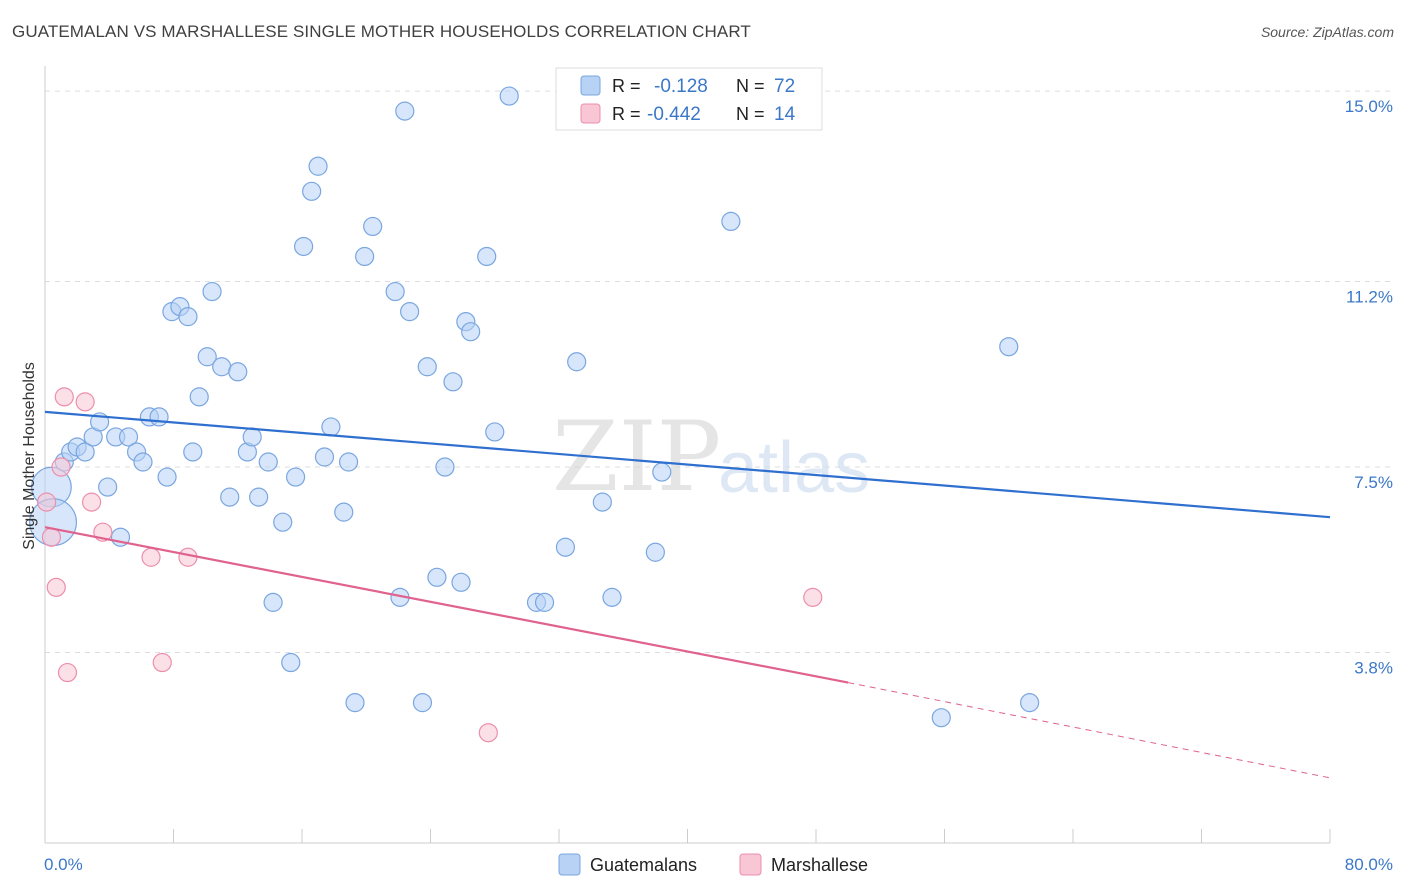 The height and width of the screenshot is (892, 1406). I want to click on stats-r-value-1: -0.128, so click(681, 86).